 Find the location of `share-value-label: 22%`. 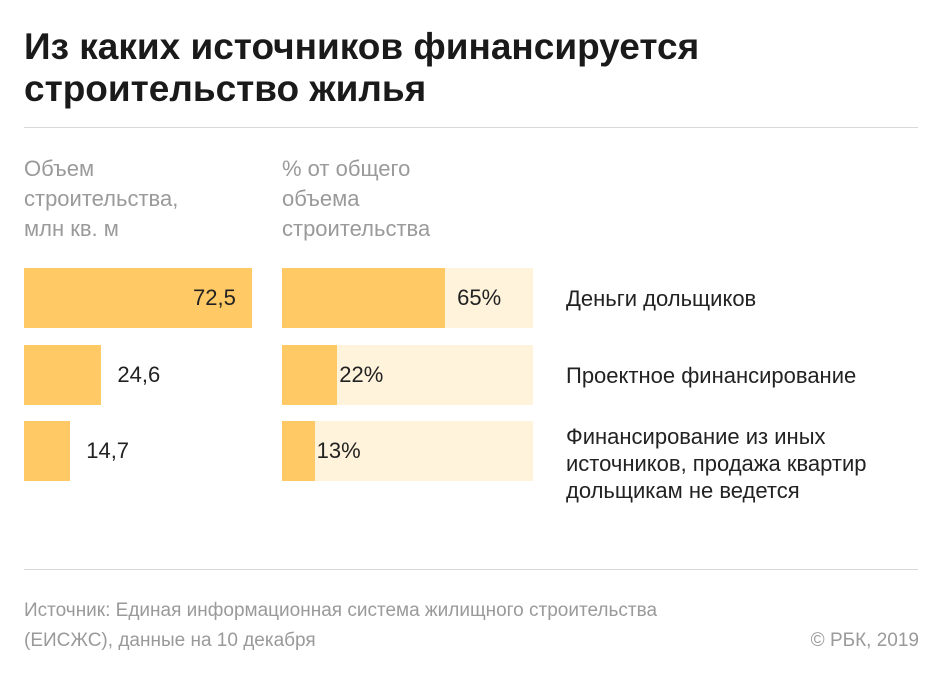

share-value-label: 22% is located at coordinates (361, 374).